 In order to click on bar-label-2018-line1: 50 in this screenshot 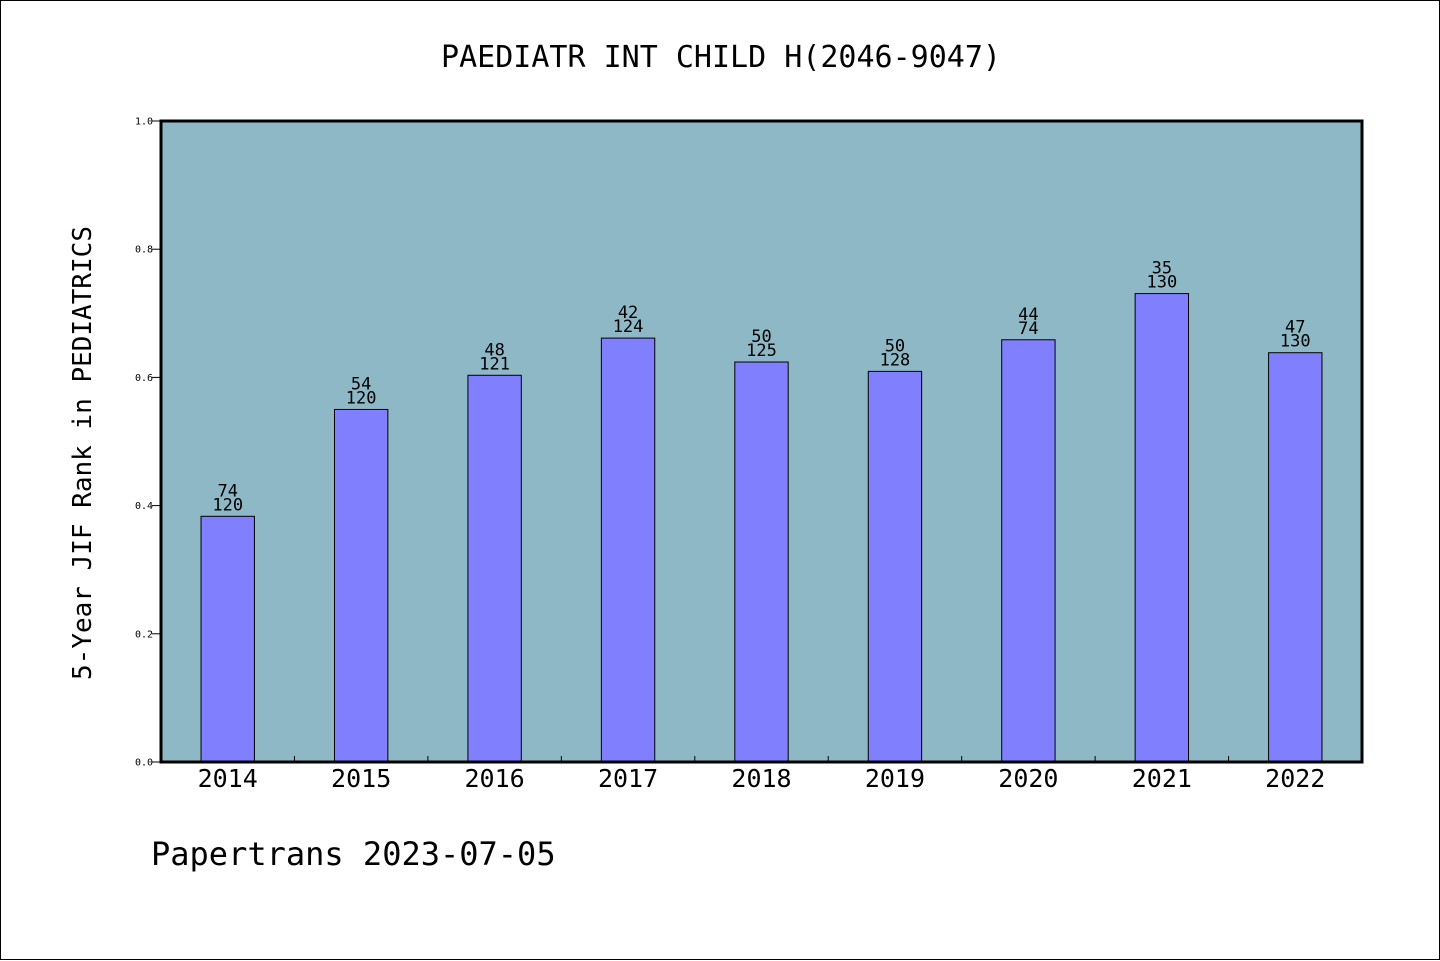, I will do `click(761, 337)`.